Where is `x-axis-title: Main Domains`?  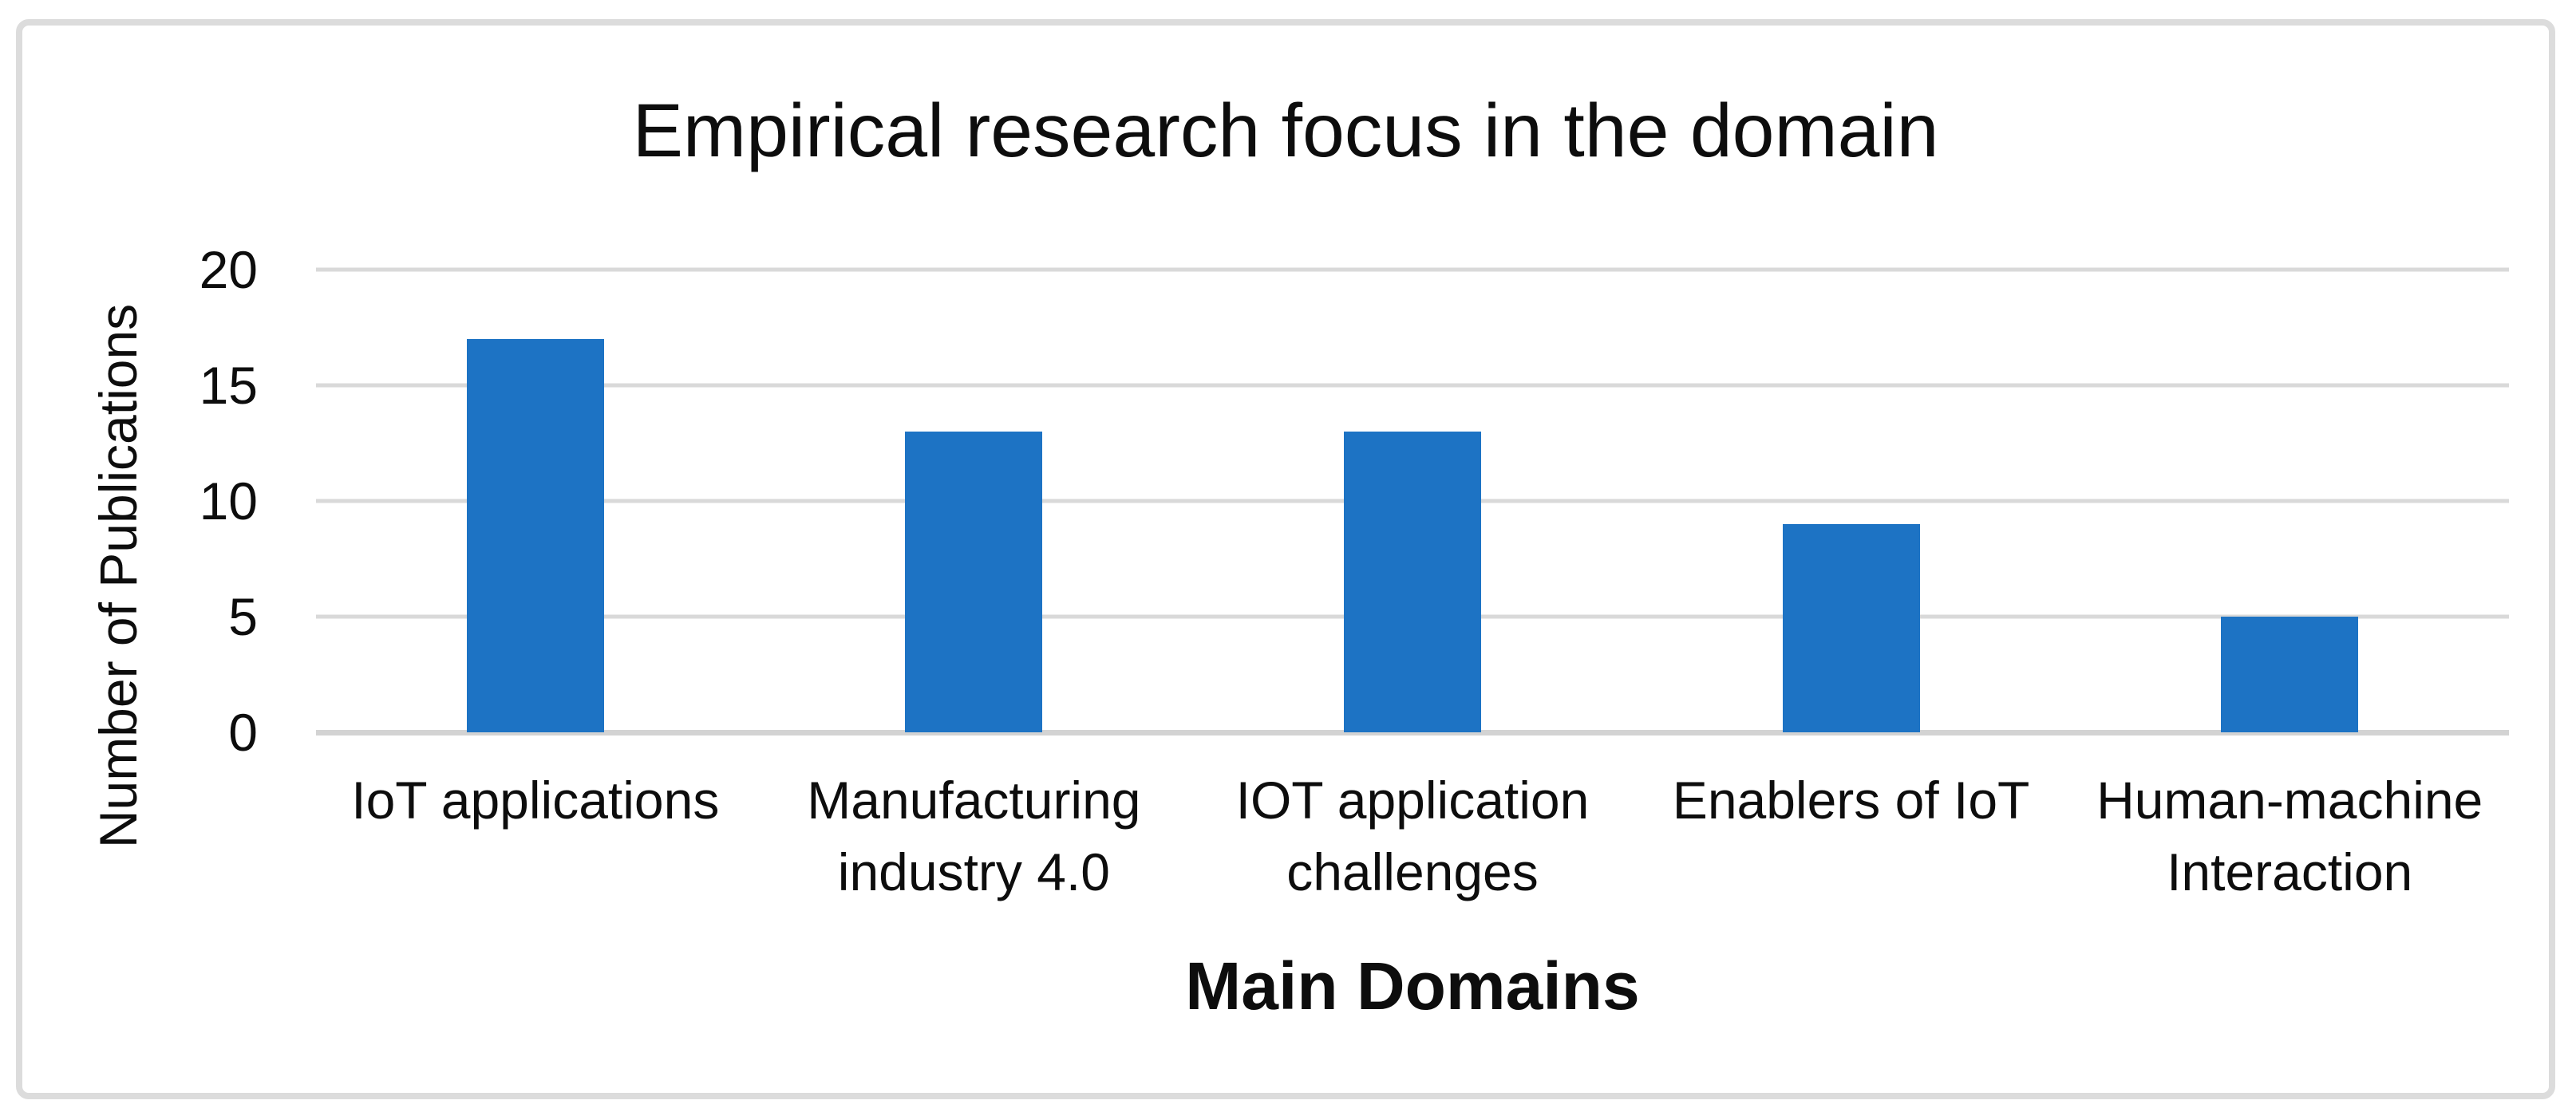
x-axis-title: Main Domains is located at coordinates (1412, 985).